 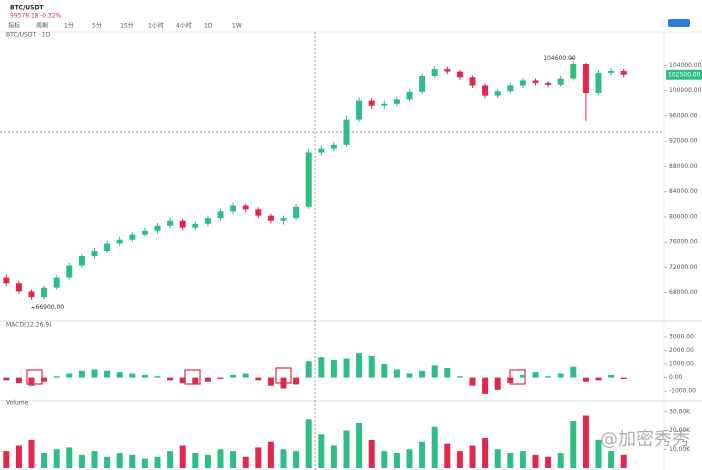 What do you see at coordinates (42, 26) in the screenshot?
I see `toolbar-item: 周期` at bounding box center [42, 26].